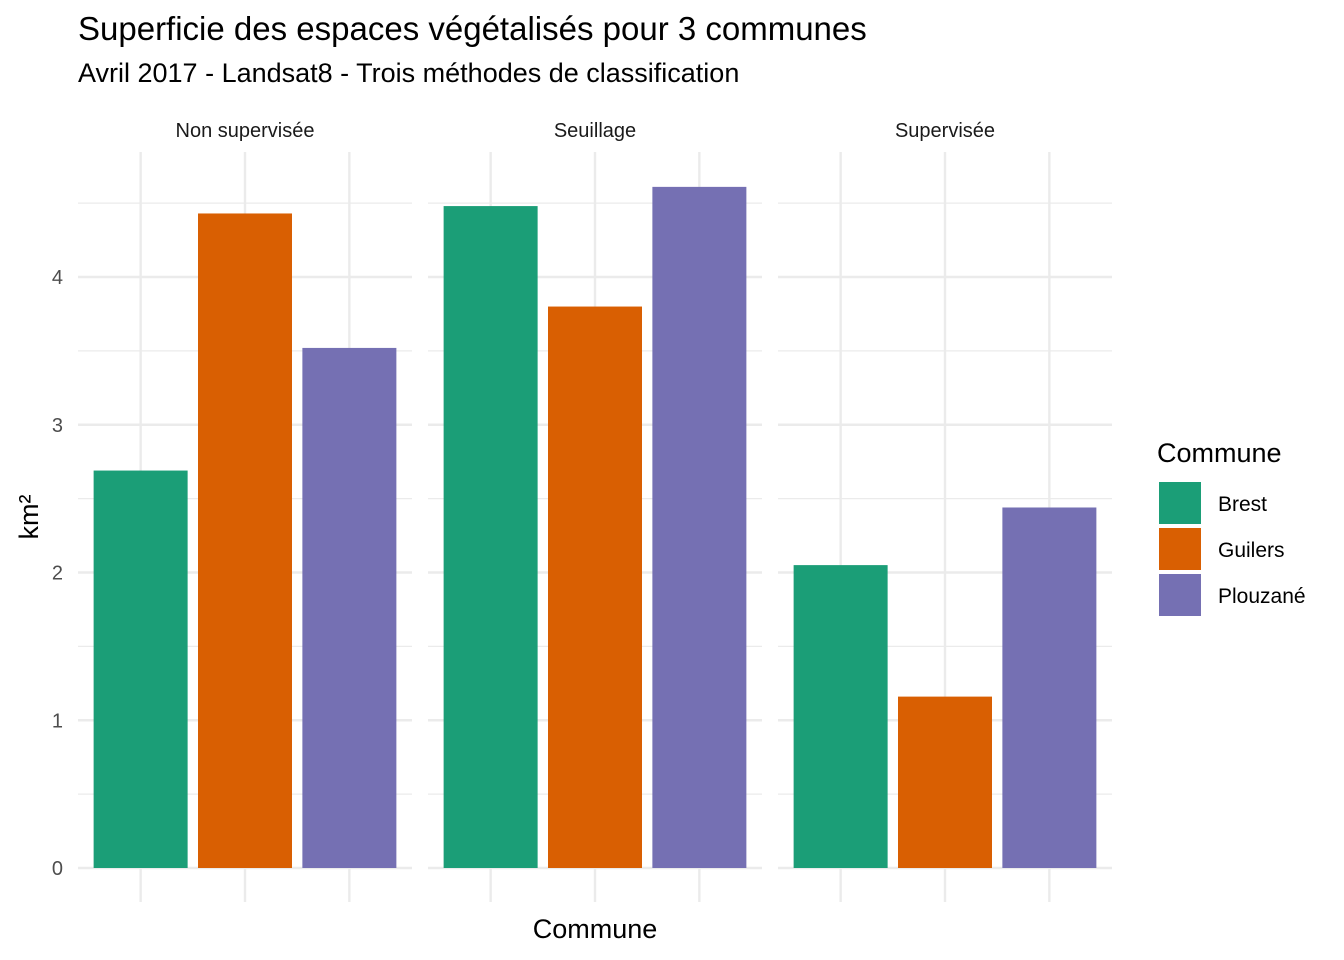  I want to click on facet-strip-label: Supervisée, so click(945, 131).